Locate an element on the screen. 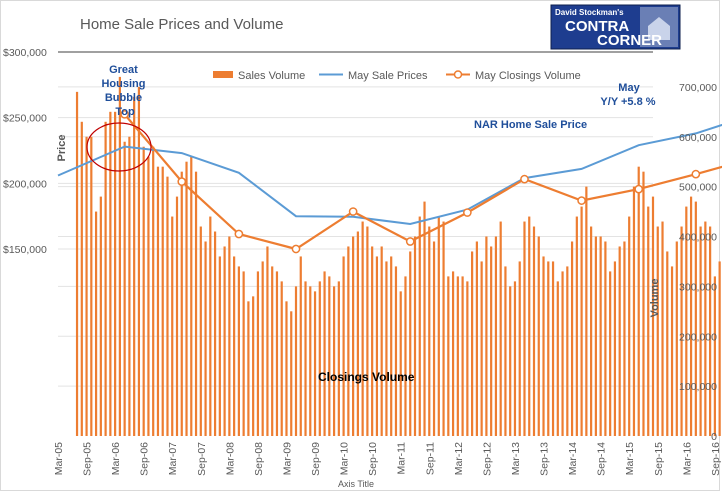  contra-corner-logo: David Stockman's CONTRA CORNER is located at coordinates (615, 27).